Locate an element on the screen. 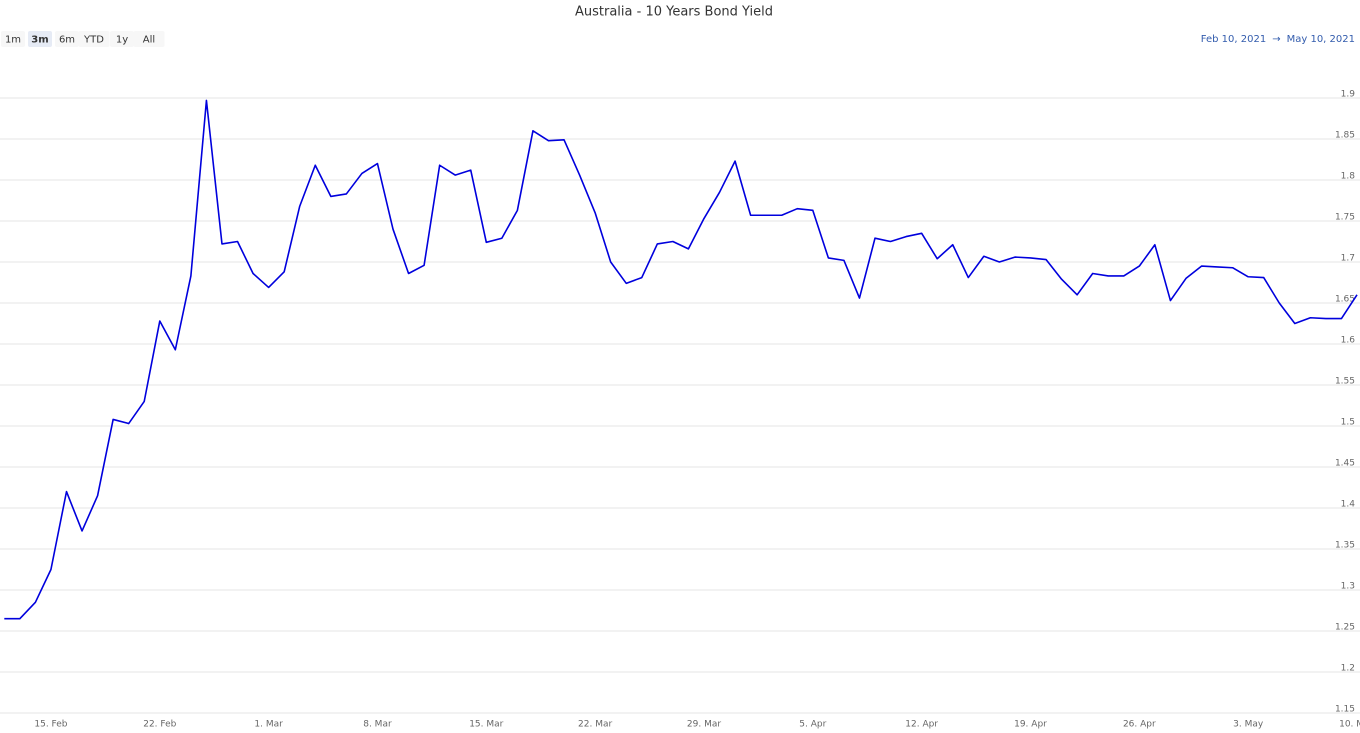 Image resolution: width=1360 pixels, height=733 pixels. y-tick-label: 1.7 is located at coordinates (1348, 259).